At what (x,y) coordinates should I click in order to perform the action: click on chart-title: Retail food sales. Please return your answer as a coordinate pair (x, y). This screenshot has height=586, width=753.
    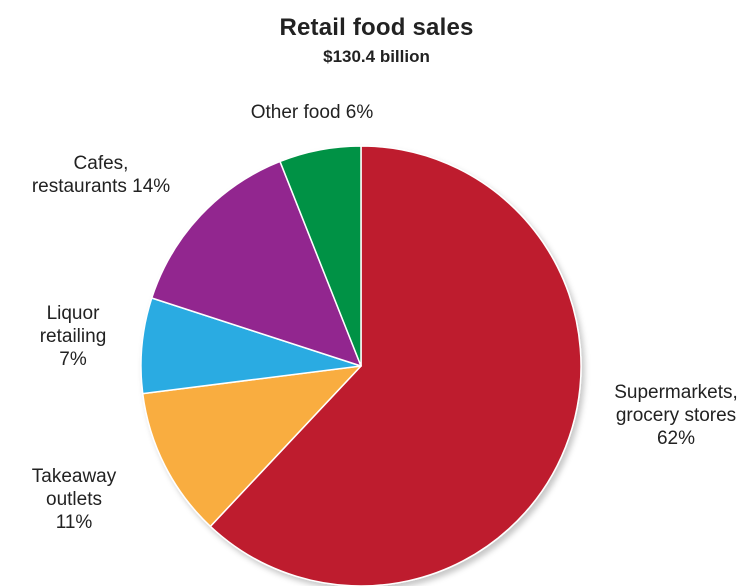
    Looking at the image, I should click on (376, 27).